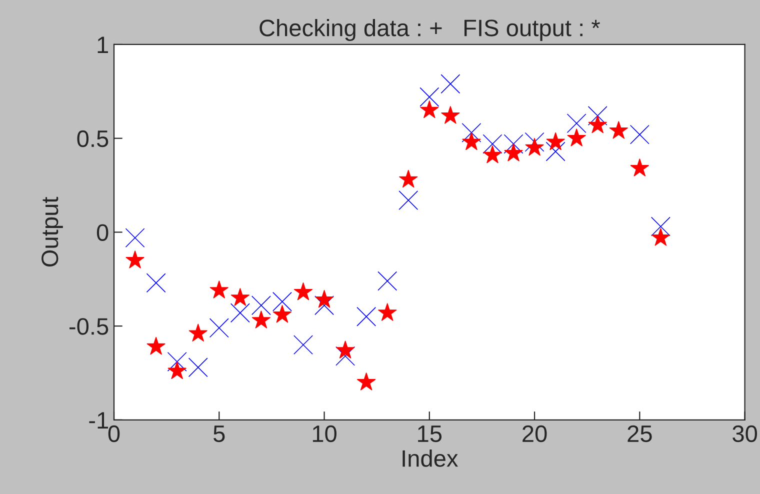 The height and width of the screenshot is (494, 760). I want to click on y-tick-label: -0.5, so click(89, 326).